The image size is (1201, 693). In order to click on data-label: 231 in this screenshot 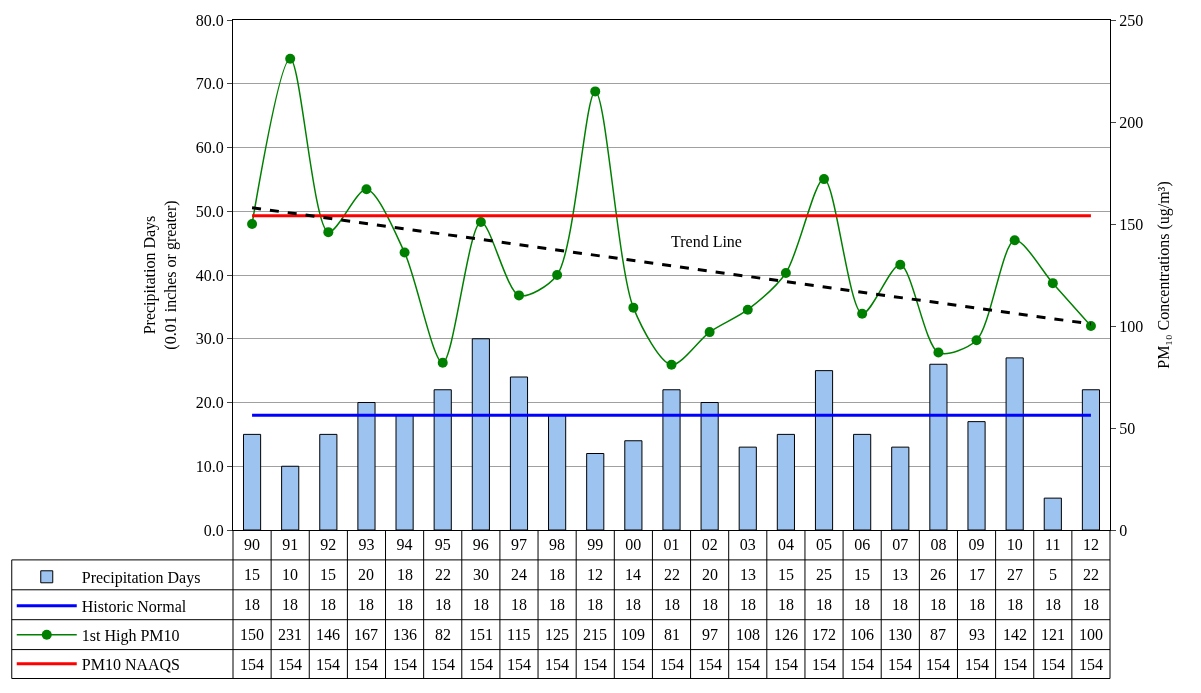, I will do `click(290, 634)`.